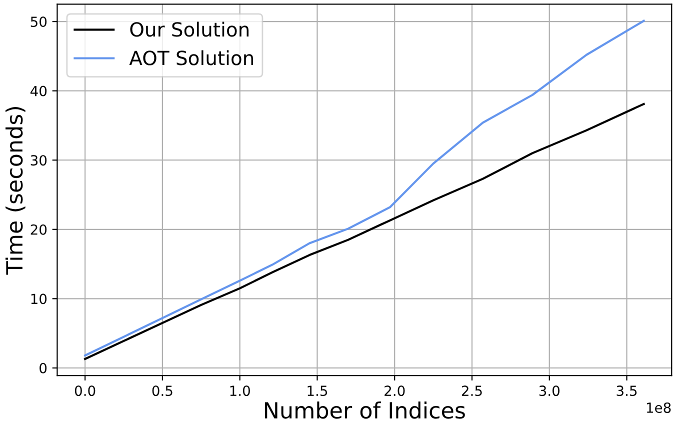 This screenshot has width=673, height=422. I want to click on x-tick-label: 0.5, so click(162, 391).